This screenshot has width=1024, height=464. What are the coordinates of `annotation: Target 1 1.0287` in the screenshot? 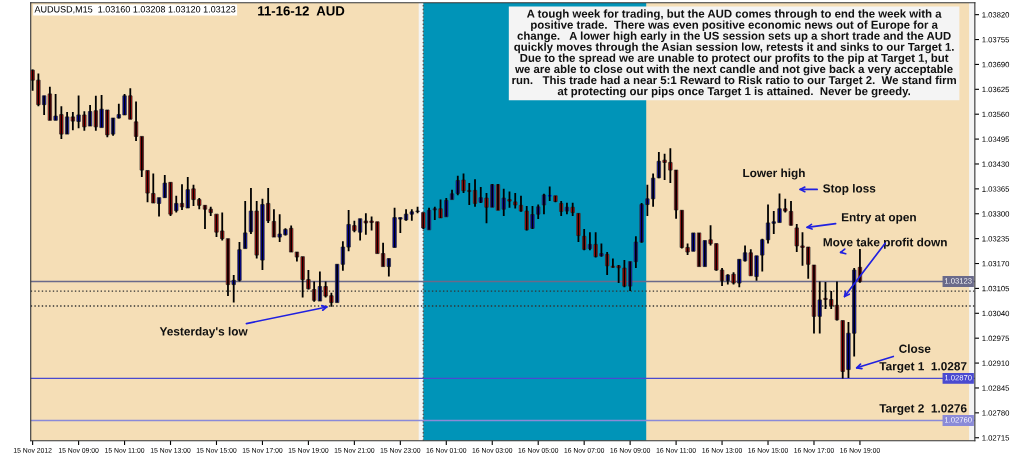 It's located at (923, 367).